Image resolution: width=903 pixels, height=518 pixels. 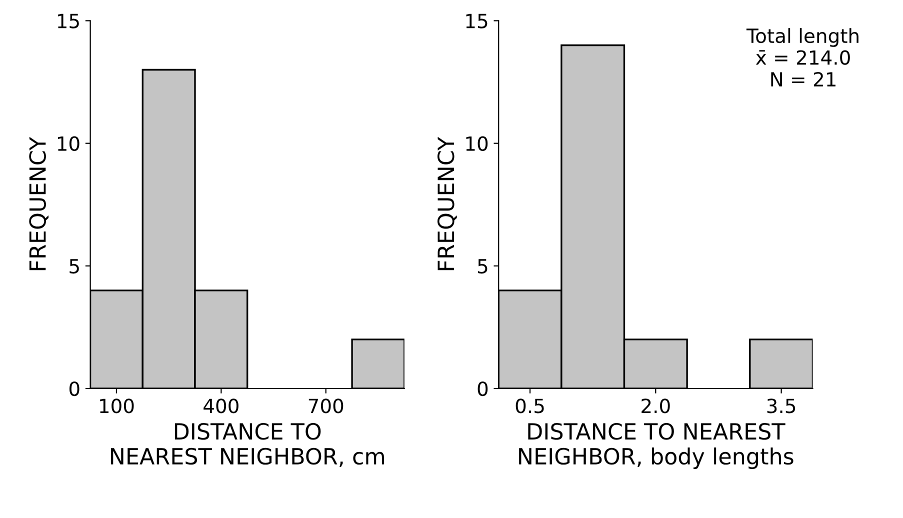 I want to click on x-tick-label: 0.5, so click(x=530, y=406).